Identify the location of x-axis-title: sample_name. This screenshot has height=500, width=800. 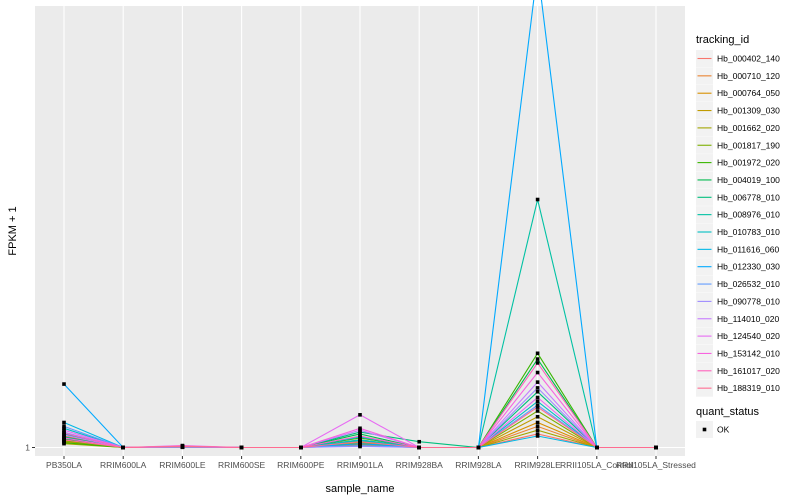
(359, 489).